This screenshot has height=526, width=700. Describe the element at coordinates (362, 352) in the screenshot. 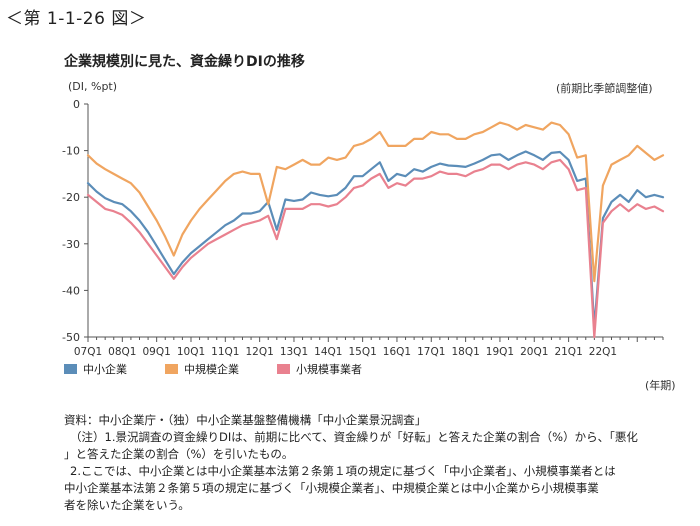

I see `x-tick-label: 15Q1` at that location.